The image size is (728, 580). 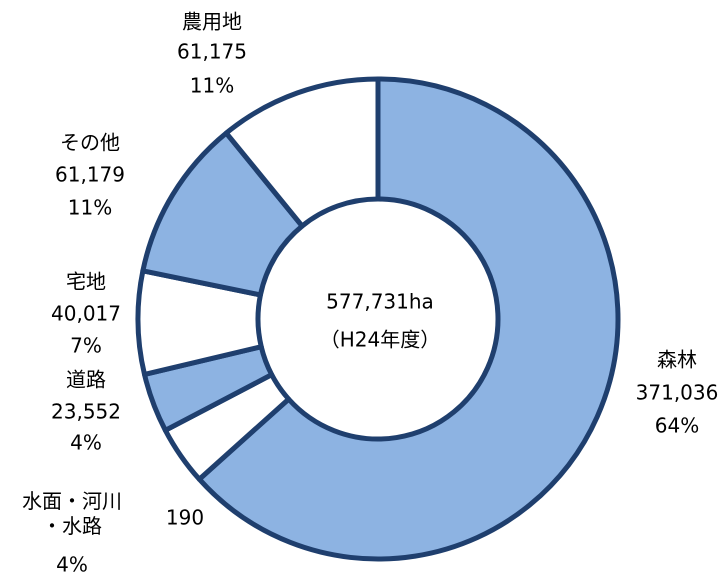 What do you see at coordinates (90, 142) in the screenshot?
I see `category-label: その他` at bounding box center [90, 142].